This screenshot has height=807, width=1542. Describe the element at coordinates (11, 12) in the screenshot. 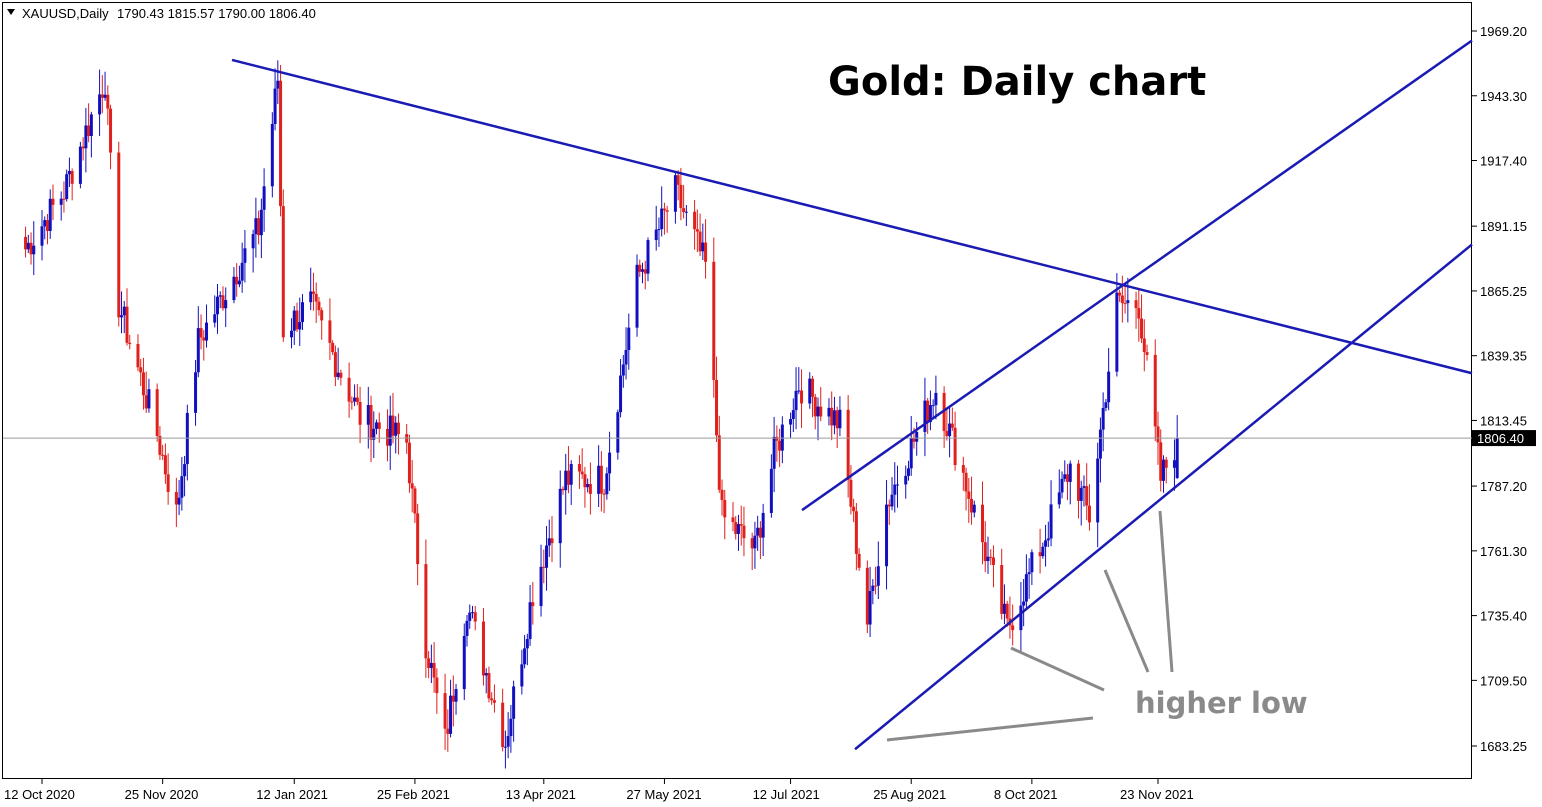

I see `dropdown-triangle-icon` at that location.